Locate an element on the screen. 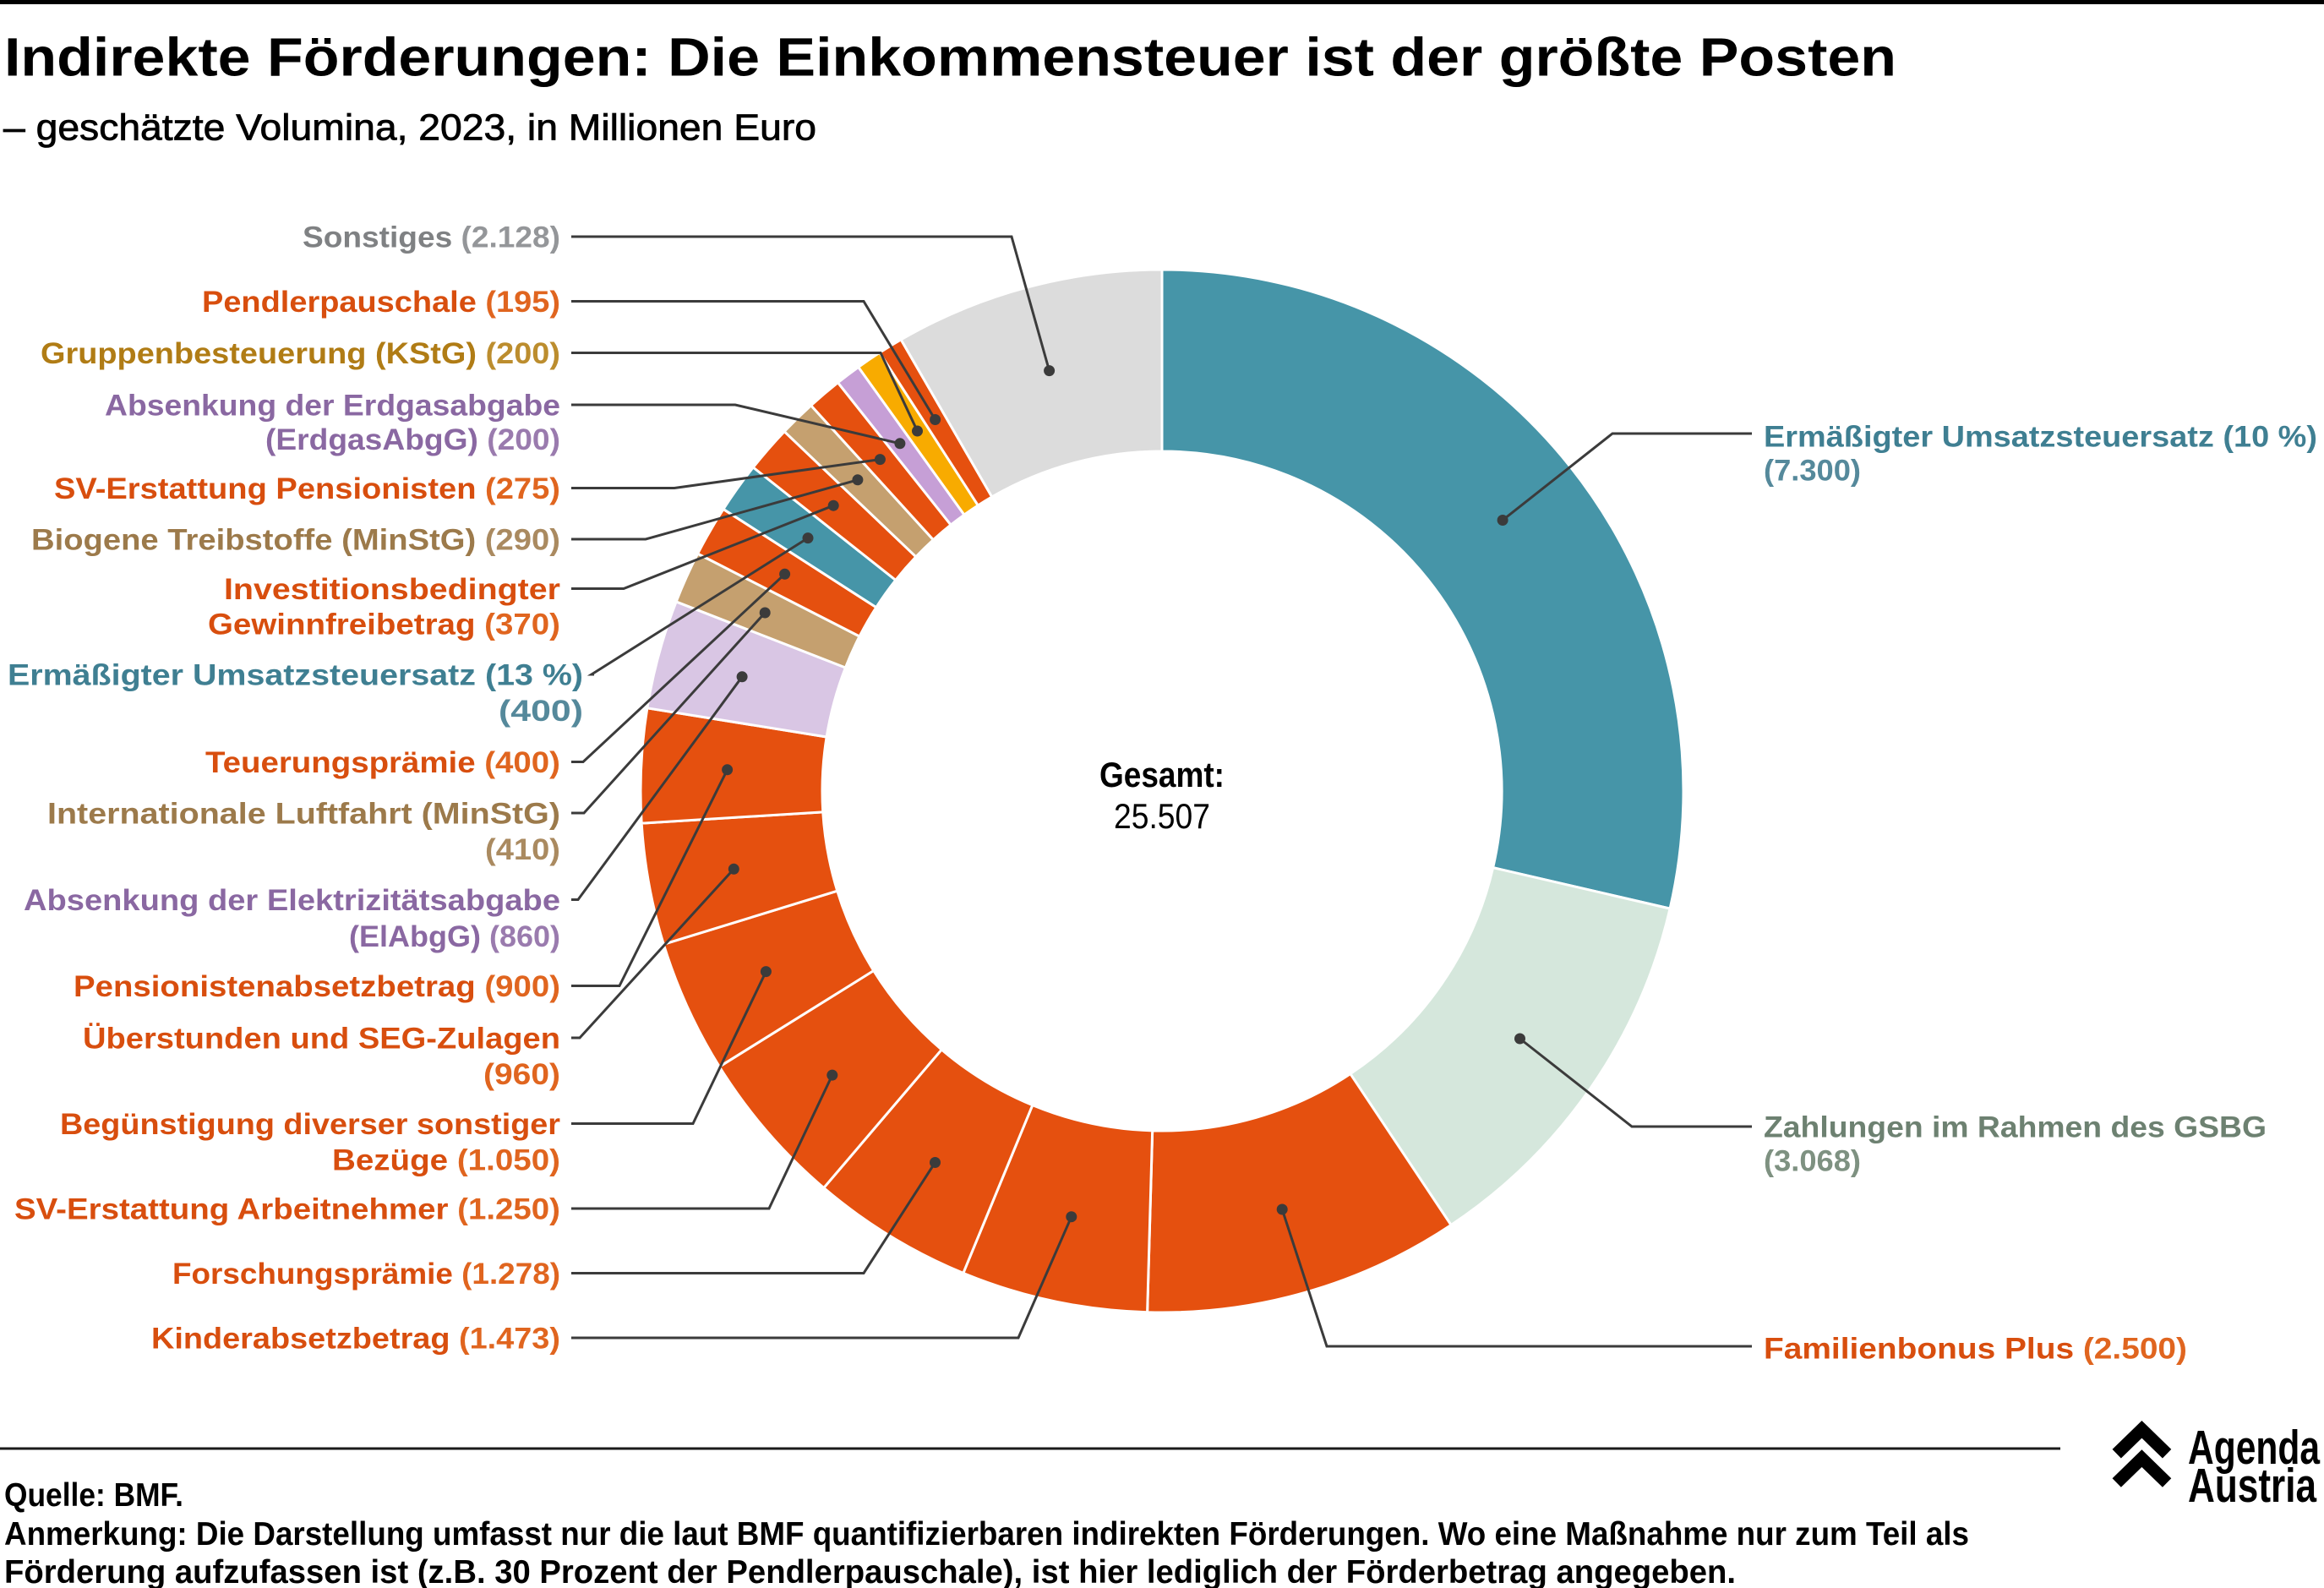 The image size is (2324, 1588). svg-text: (7.300) is located at coordinates (1812, 471).